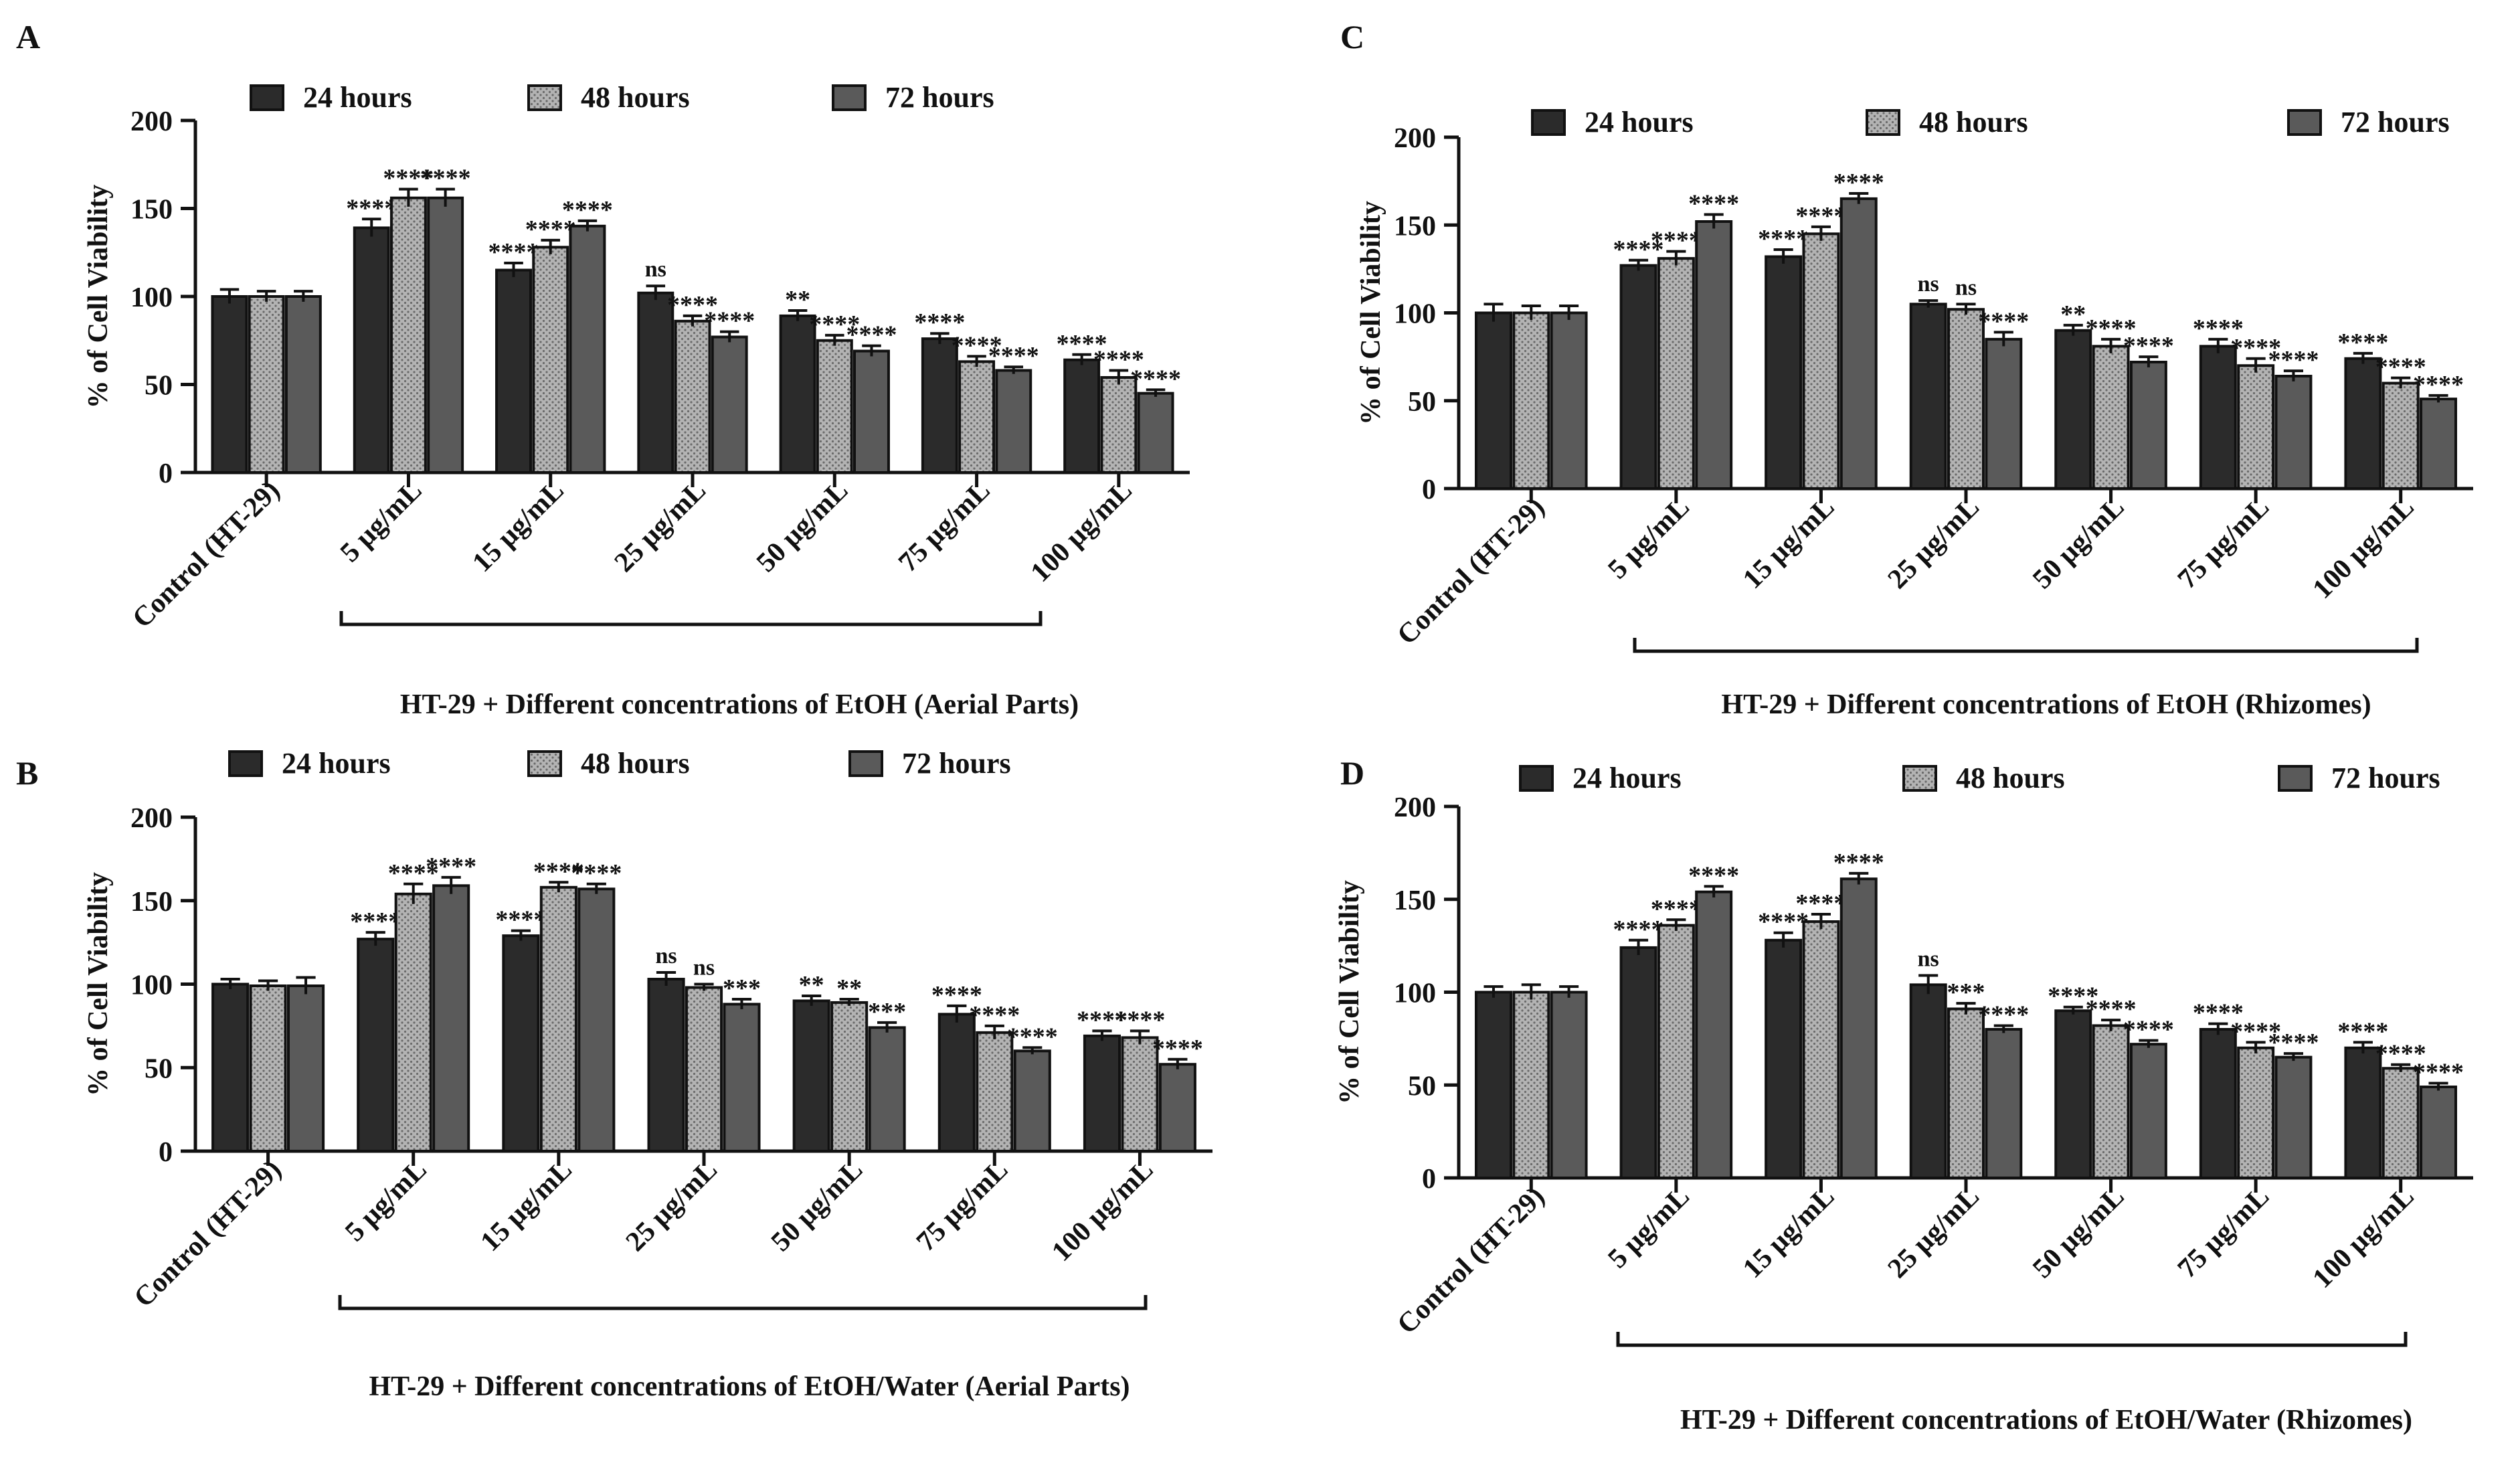 The width and height of the screenshot is (2520, 1463). What do you see at coordinates (963, 1206) in the screenshot?
I see `category-label: 75 µg/mL` at bounding box center [963, 1206].